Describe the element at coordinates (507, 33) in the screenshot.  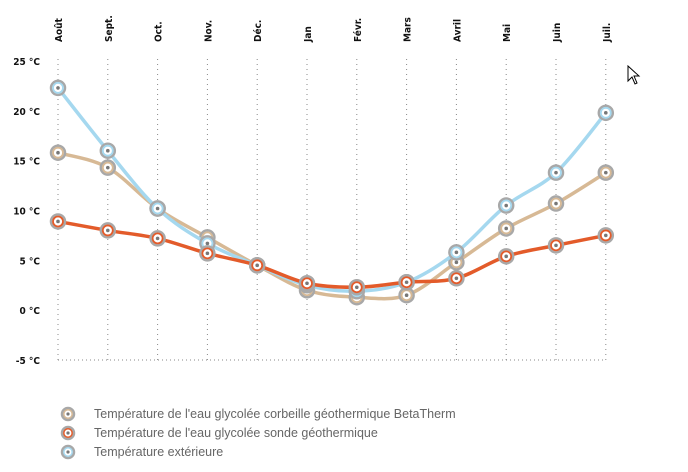
I see `x-tick-label: Mai` at that location.